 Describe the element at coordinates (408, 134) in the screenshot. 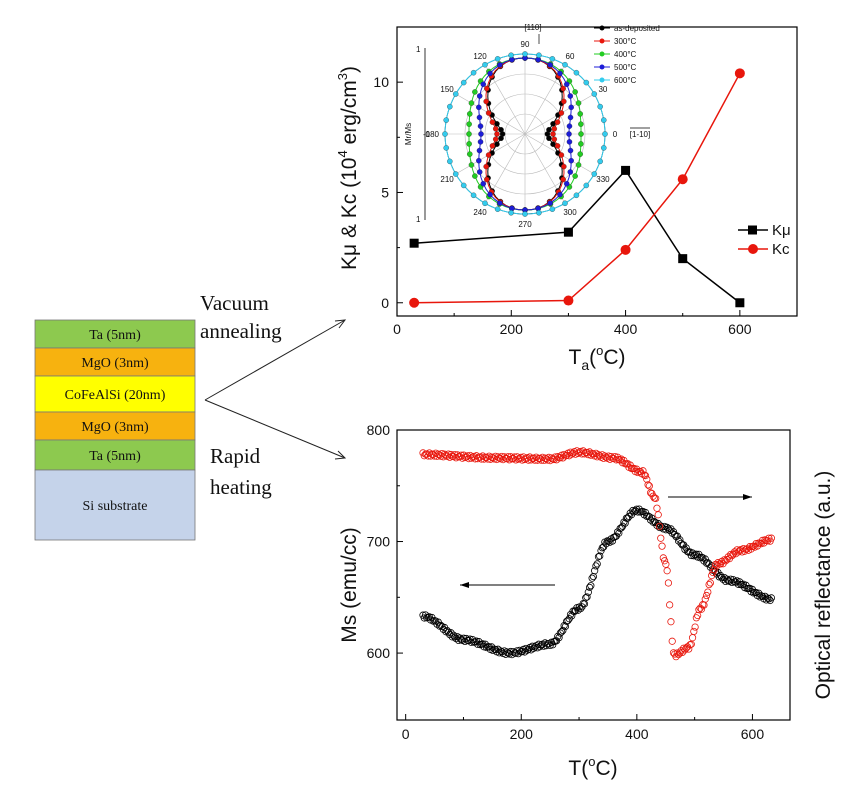

I see `inset-ylabel: Mr/Ms` at that location.